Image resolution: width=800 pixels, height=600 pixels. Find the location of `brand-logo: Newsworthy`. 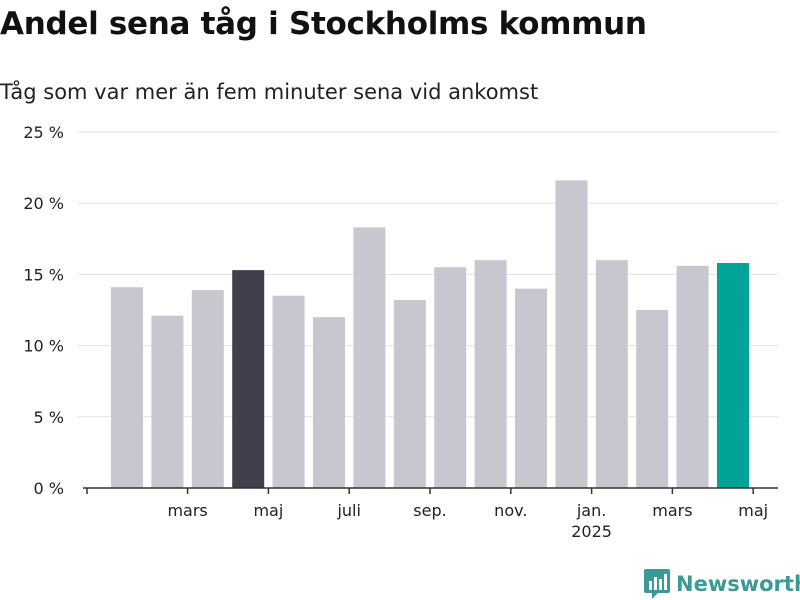

brand-logo: Newsworthy is located at coordinates (722, 584).